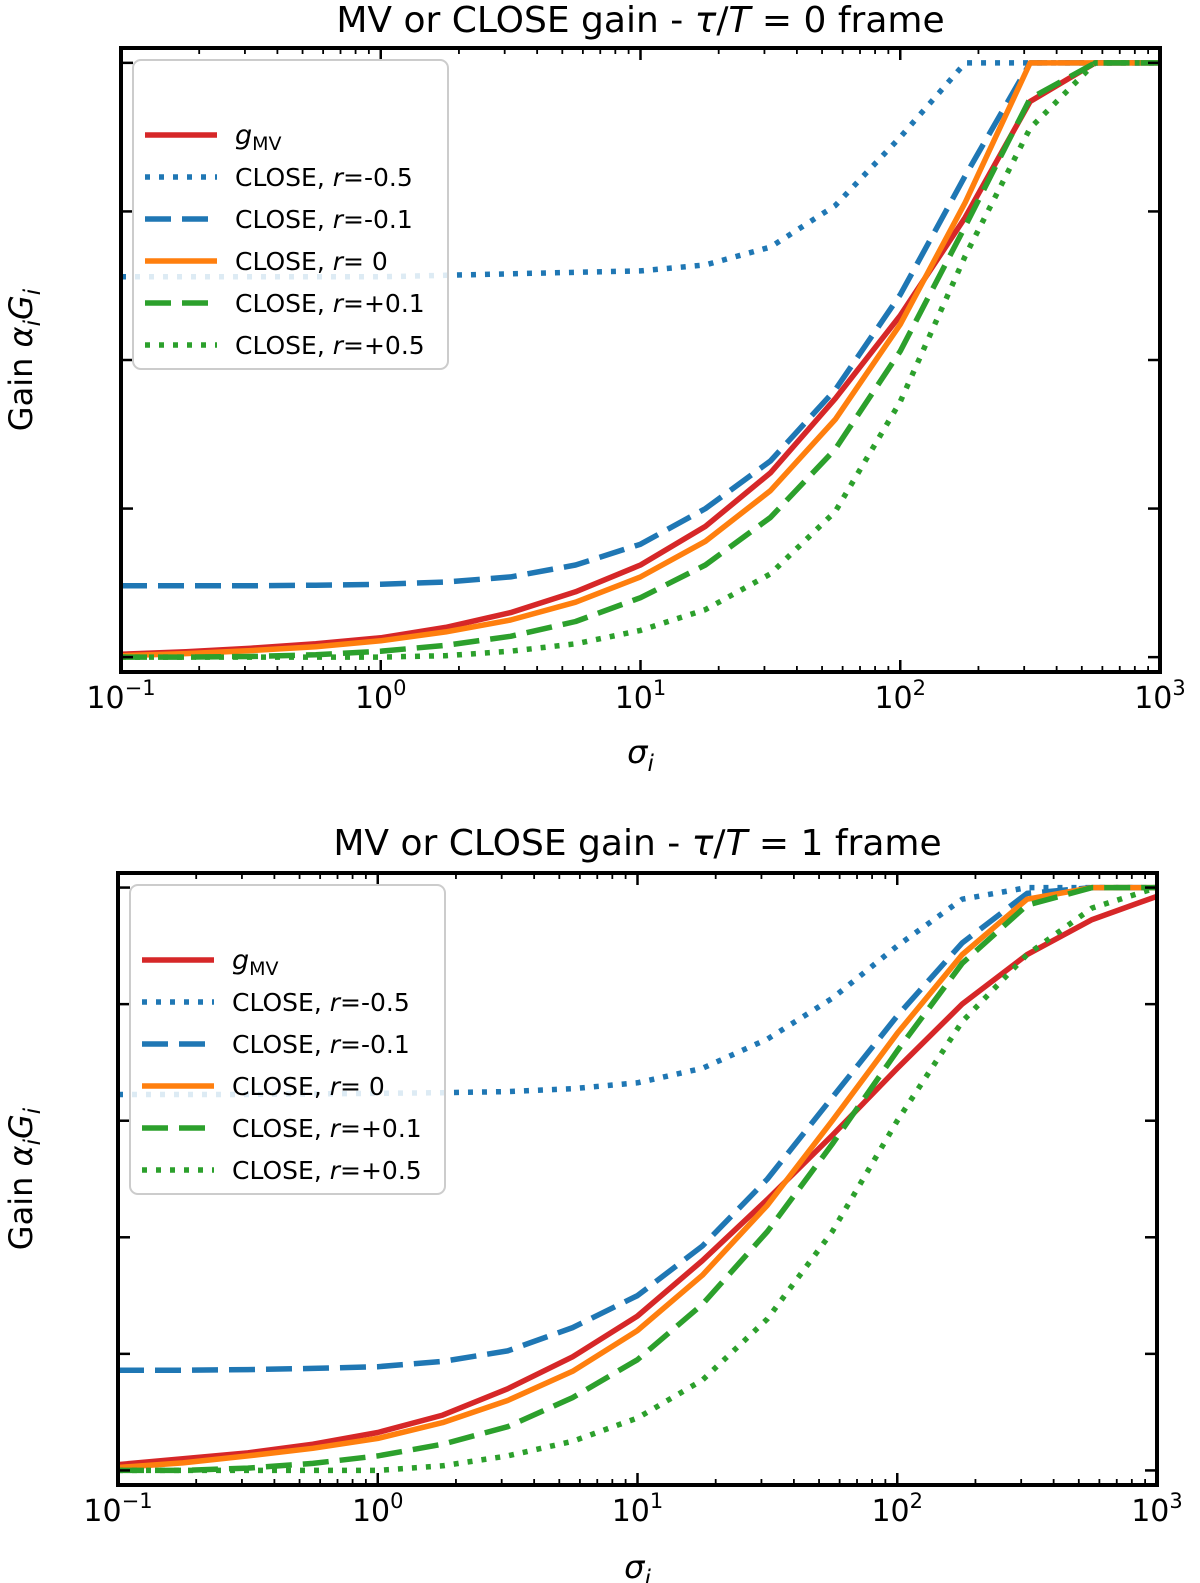 This screenshot has width=1200, height=1583. What do you see at coordinates (512, 843) in the screenshot?
I see `chart-title-text: MV or CLOSE gain -` at bounding box center [512, 843].